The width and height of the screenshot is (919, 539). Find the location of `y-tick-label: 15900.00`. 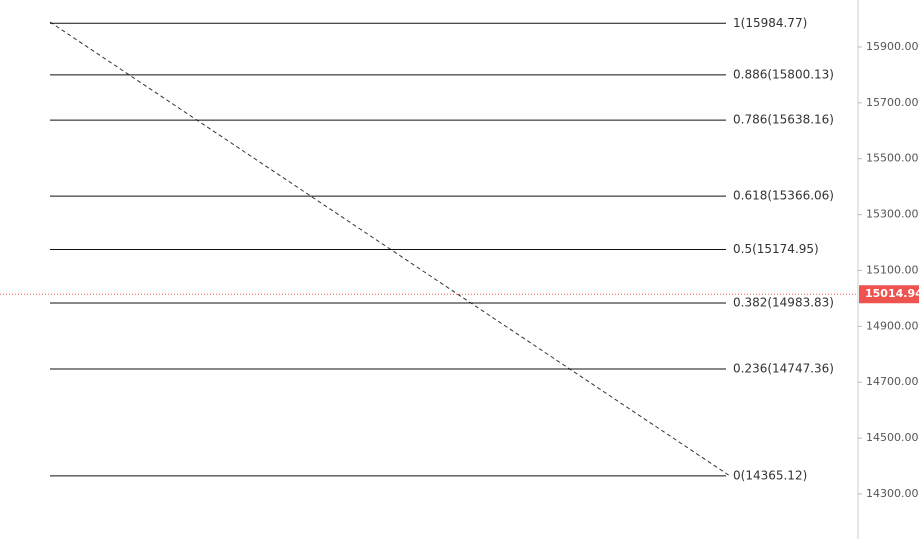

y-tick-label: 15900.00 is located at coordinates (892, 46).